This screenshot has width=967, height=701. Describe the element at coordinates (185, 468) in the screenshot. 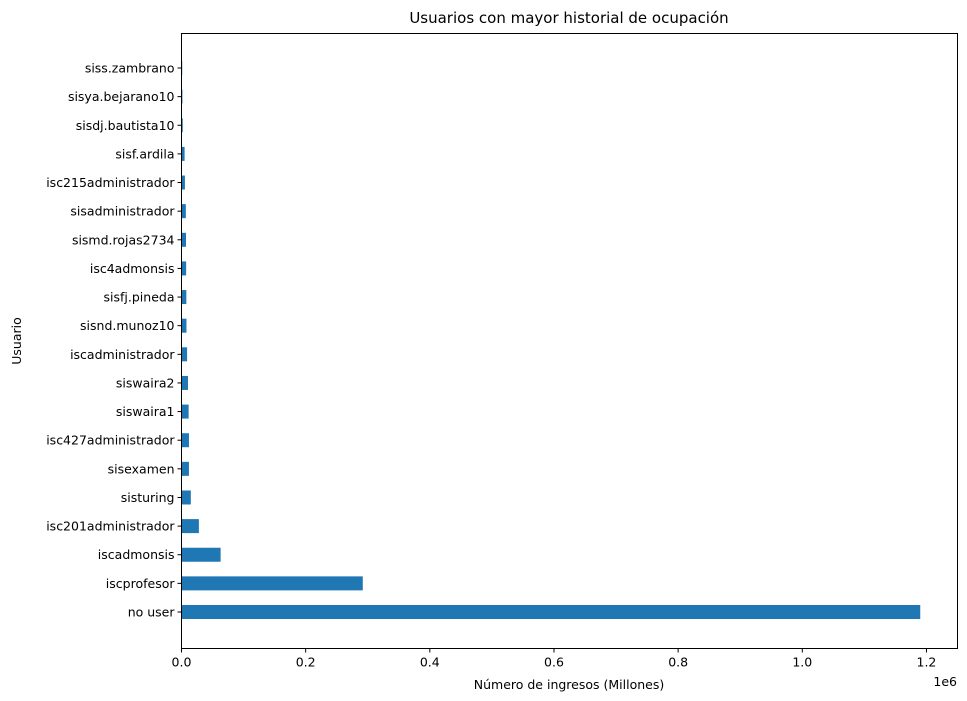

I see `bar-sisexamen` at that location.